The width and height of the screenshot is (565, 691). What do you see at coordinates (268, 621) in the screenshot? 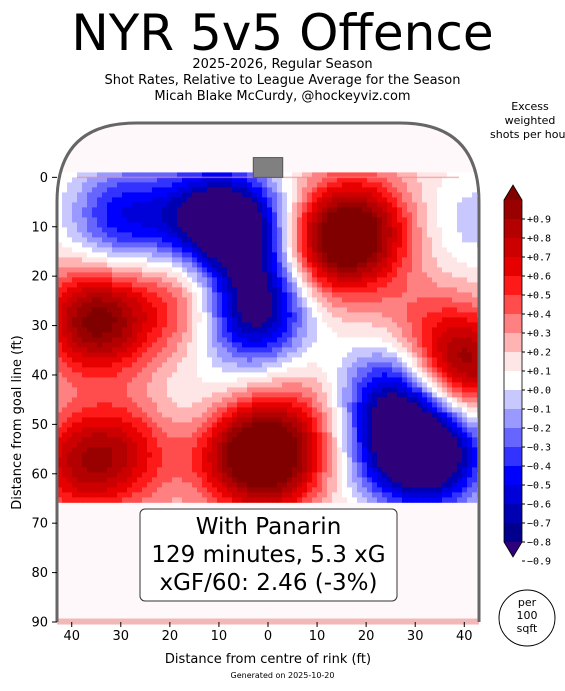
I see `blue-line` at bounding box center [268, 621].